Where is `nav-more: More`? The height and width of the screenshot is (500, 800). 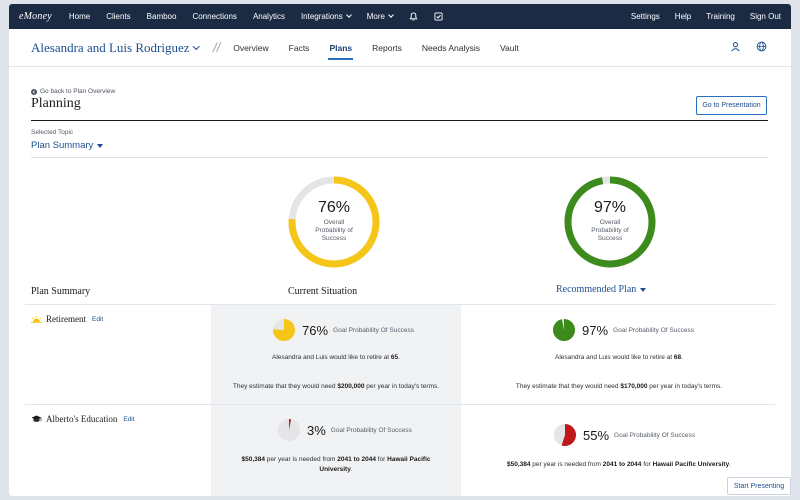
nav-more: More is located at coordinates (380, 16).